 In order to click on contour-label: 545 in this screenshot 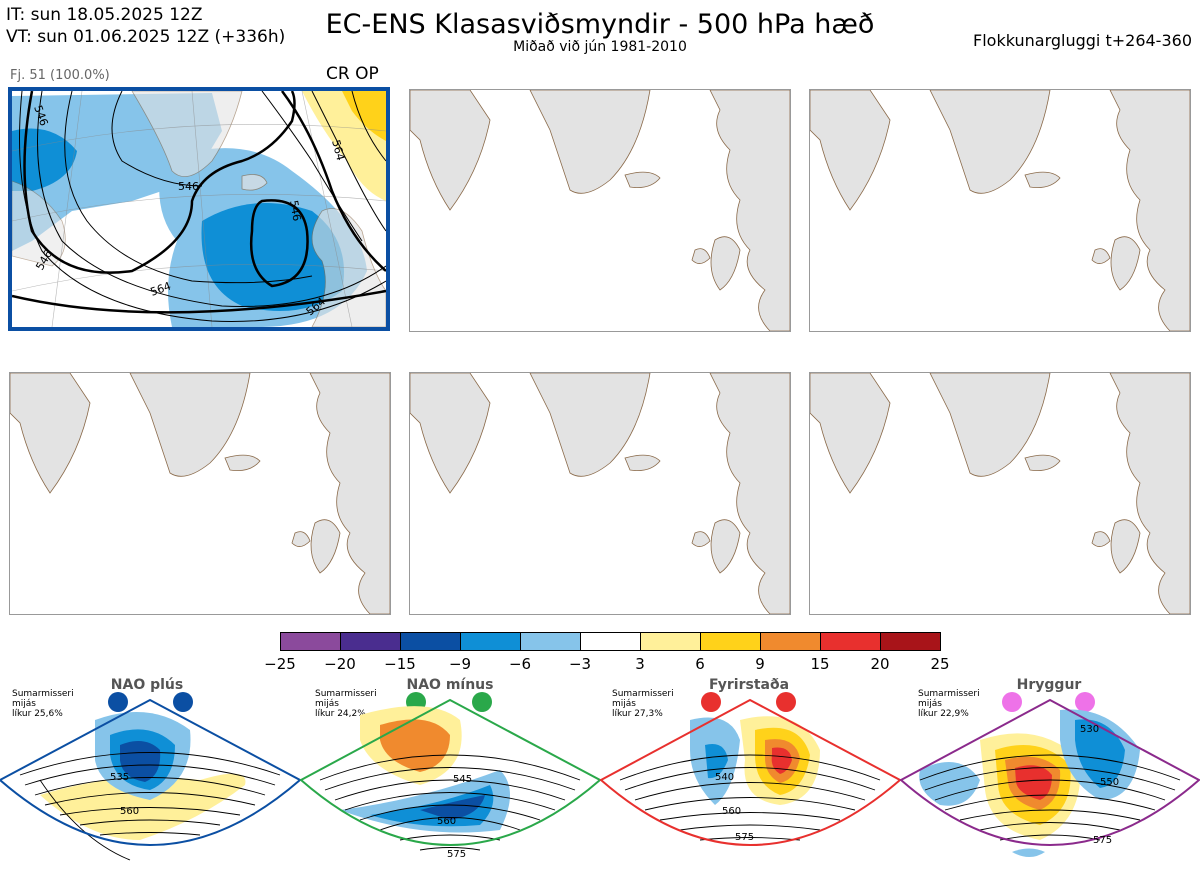, I will do `click(462, 779)`.